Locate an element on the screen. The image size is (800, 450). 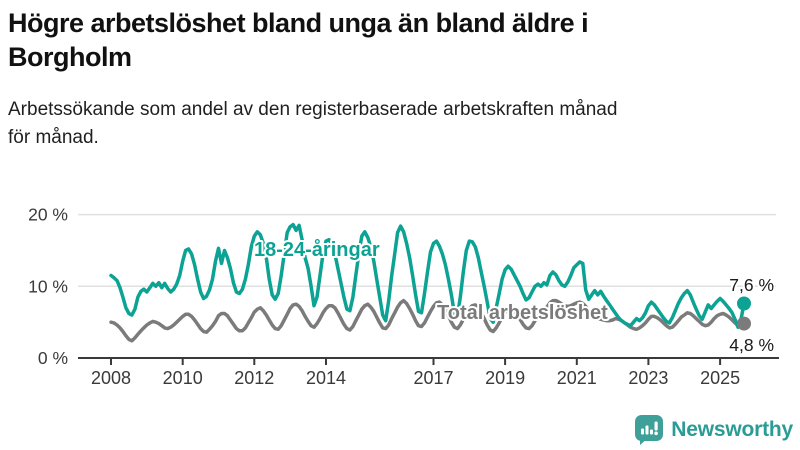
end-dot-total is located at coordinates (744, 323).